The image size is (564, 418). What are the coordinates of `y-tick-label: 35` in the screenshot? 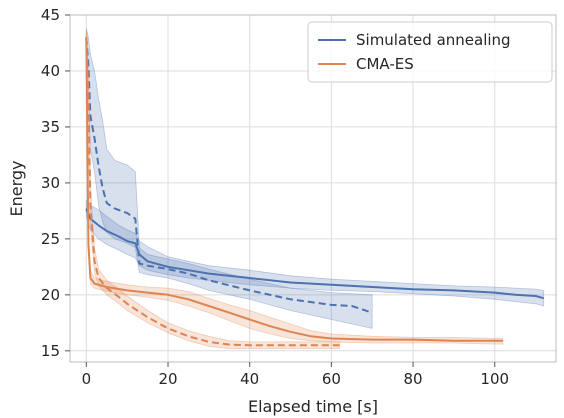 It's located at (50, 127).